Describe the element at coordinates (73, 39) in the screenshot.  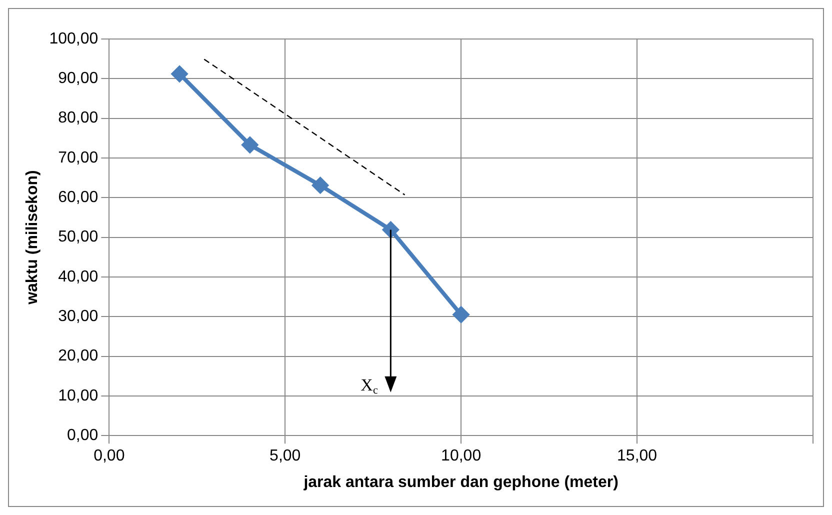
I see `y-tick-label: 100,00` at that location.